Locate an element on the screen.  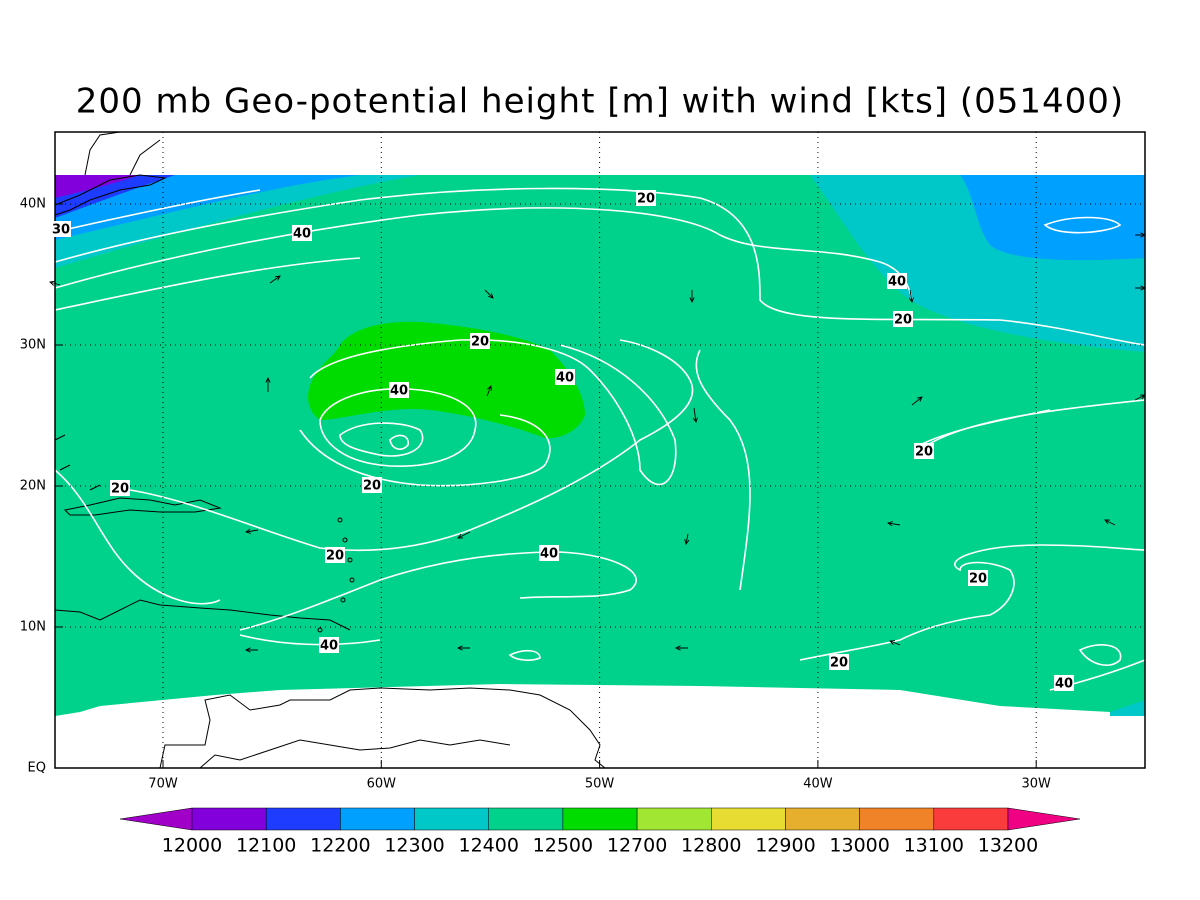
colorbar-label: 12500 is located at coordinates (563, 846).